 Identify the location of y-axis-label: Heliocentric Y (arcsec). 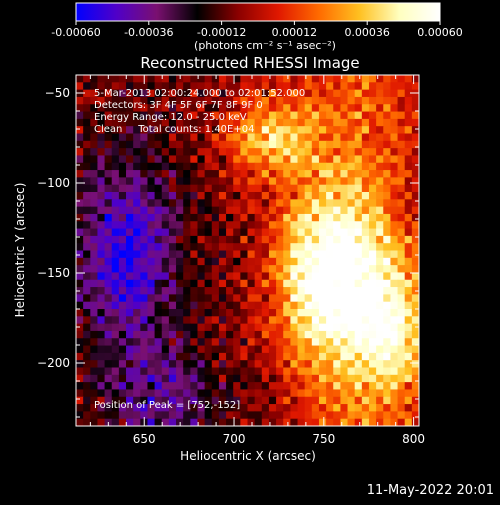
(20, 250).